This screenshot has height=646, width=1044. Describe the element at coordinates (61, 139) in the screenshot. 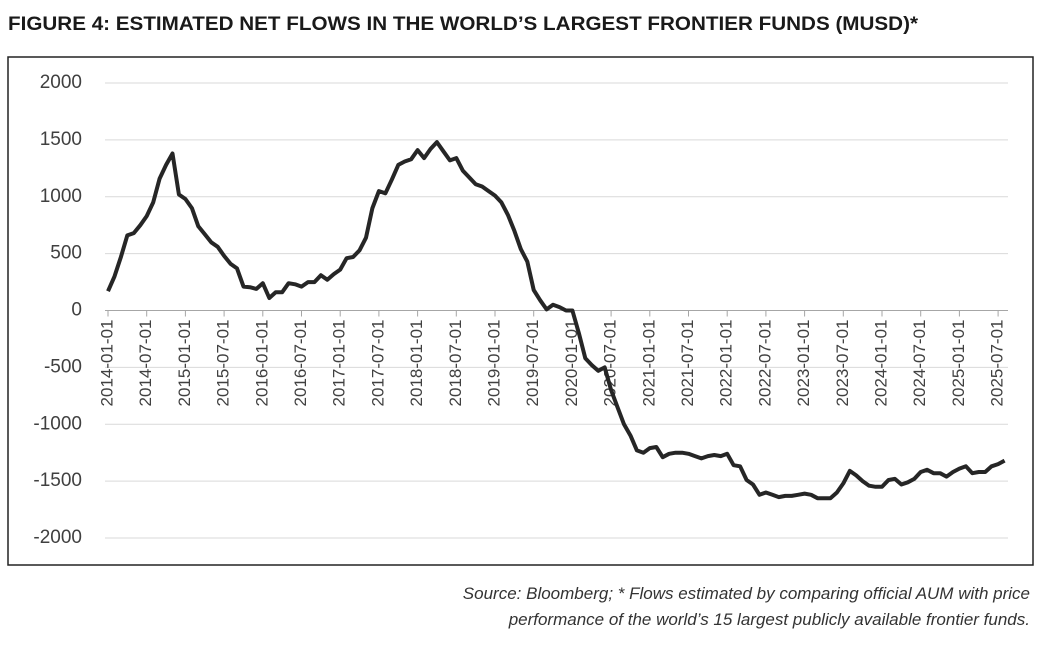

I see `y-tick-label: 1500` at that location.